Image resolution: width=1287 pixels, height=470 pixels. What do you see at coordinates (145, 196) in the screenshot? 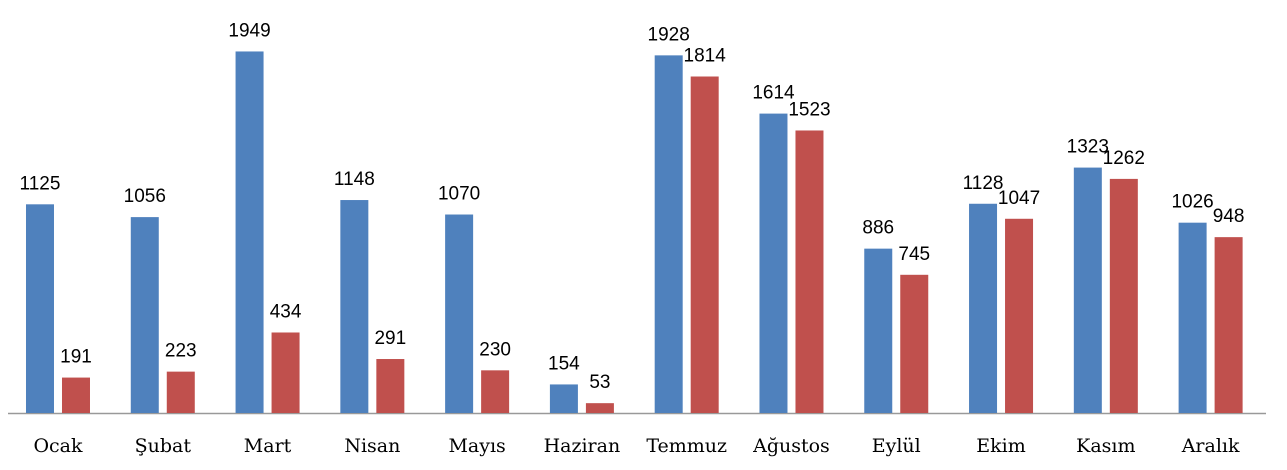
I see `value-label: 1056` at bounding box center [145, 196].